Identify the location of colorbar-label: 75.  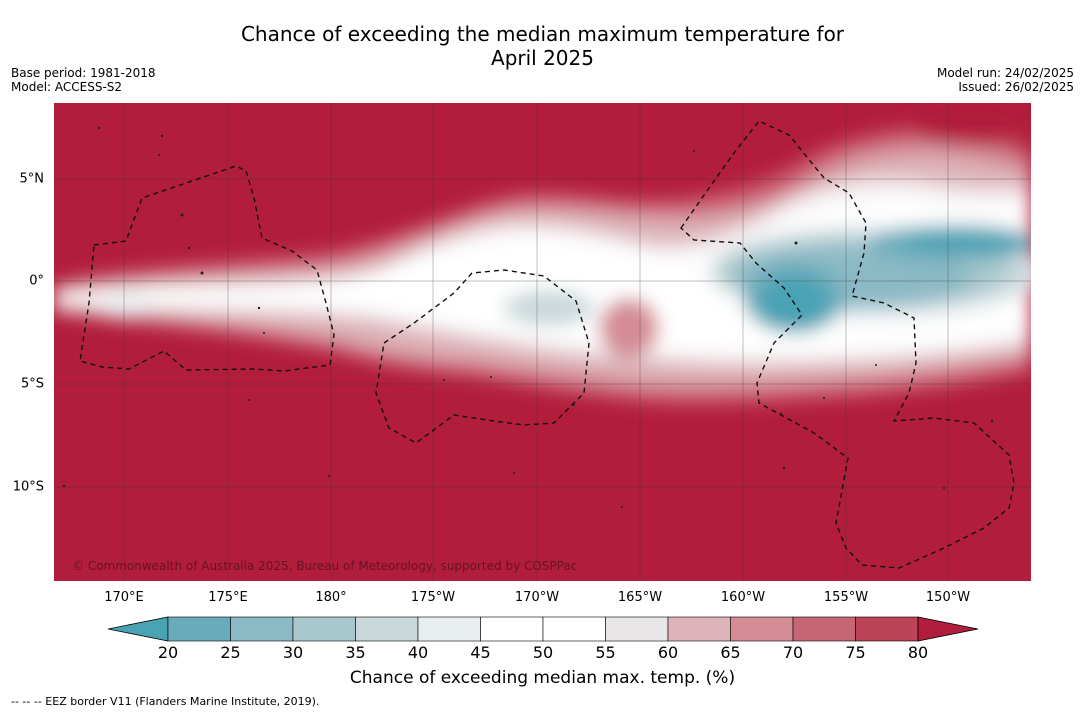
(855, 652).